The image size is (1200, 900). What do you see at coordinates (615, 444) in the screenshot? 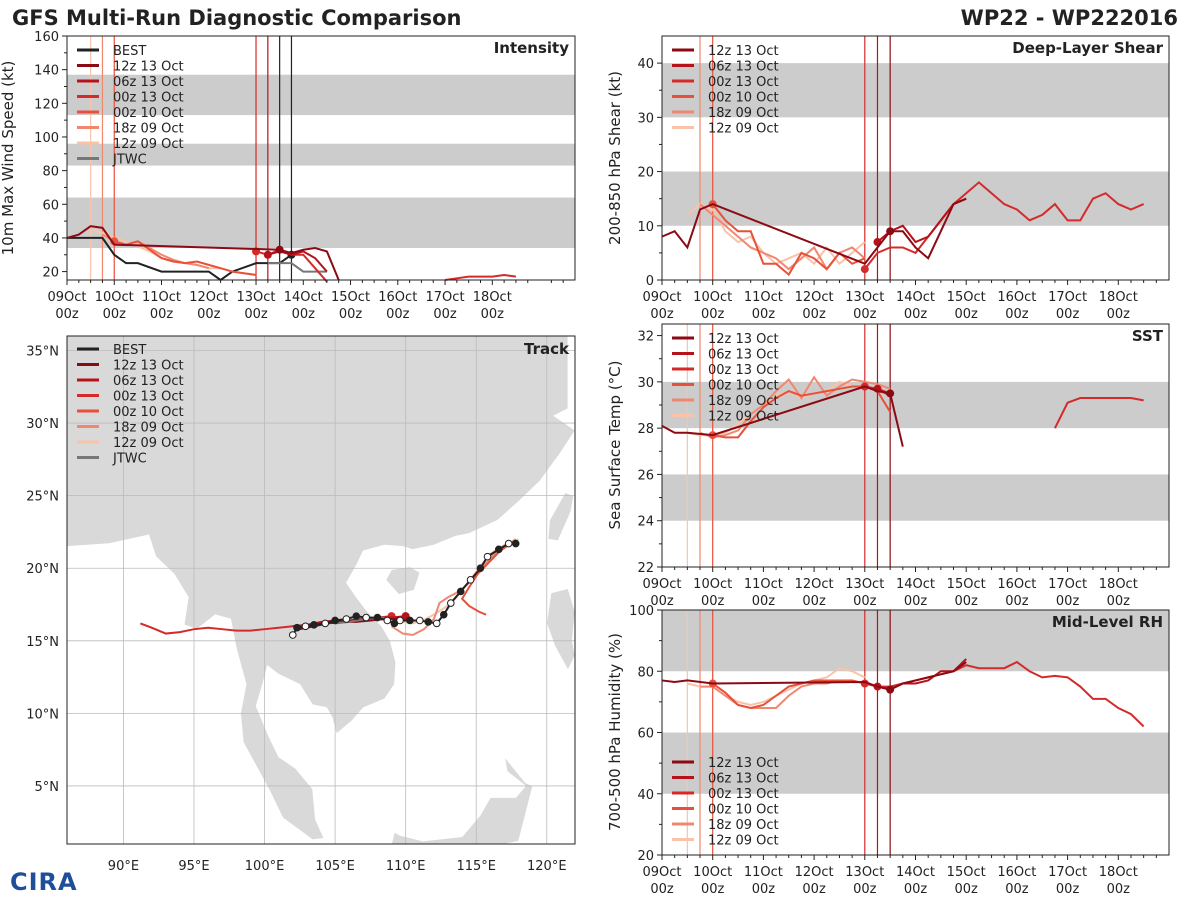
I see `y-axis-label: Sea Surface Temp (°C)` at bounding box center [615, 444].